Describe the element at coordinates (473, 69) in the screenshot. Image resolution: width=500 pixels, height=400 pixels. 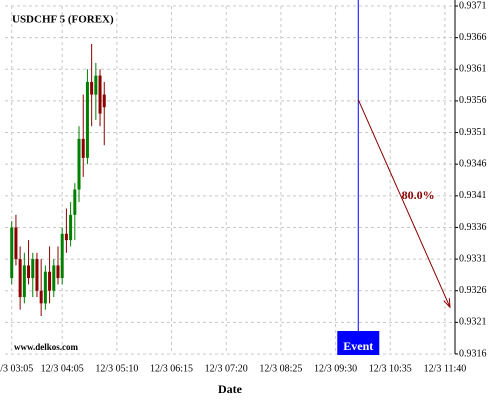
I see `y-tick-label: 0.9361` at that location.